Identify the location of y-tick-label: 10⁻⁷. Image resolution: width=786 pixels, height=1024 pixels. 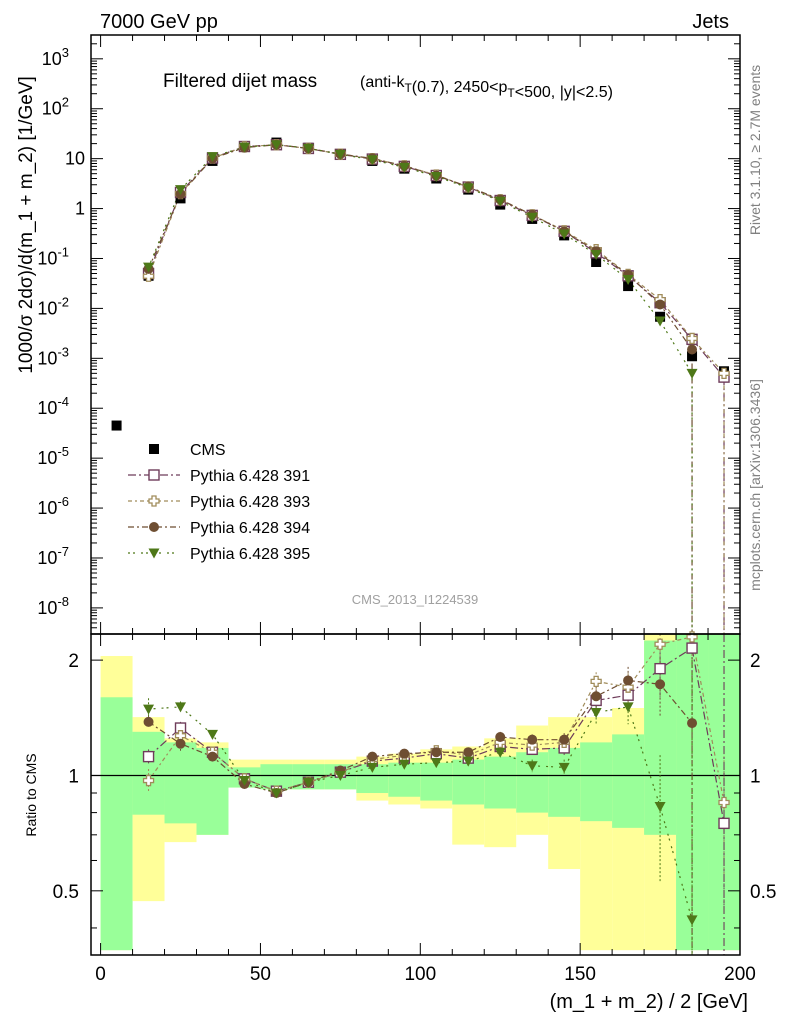
(53, 556).